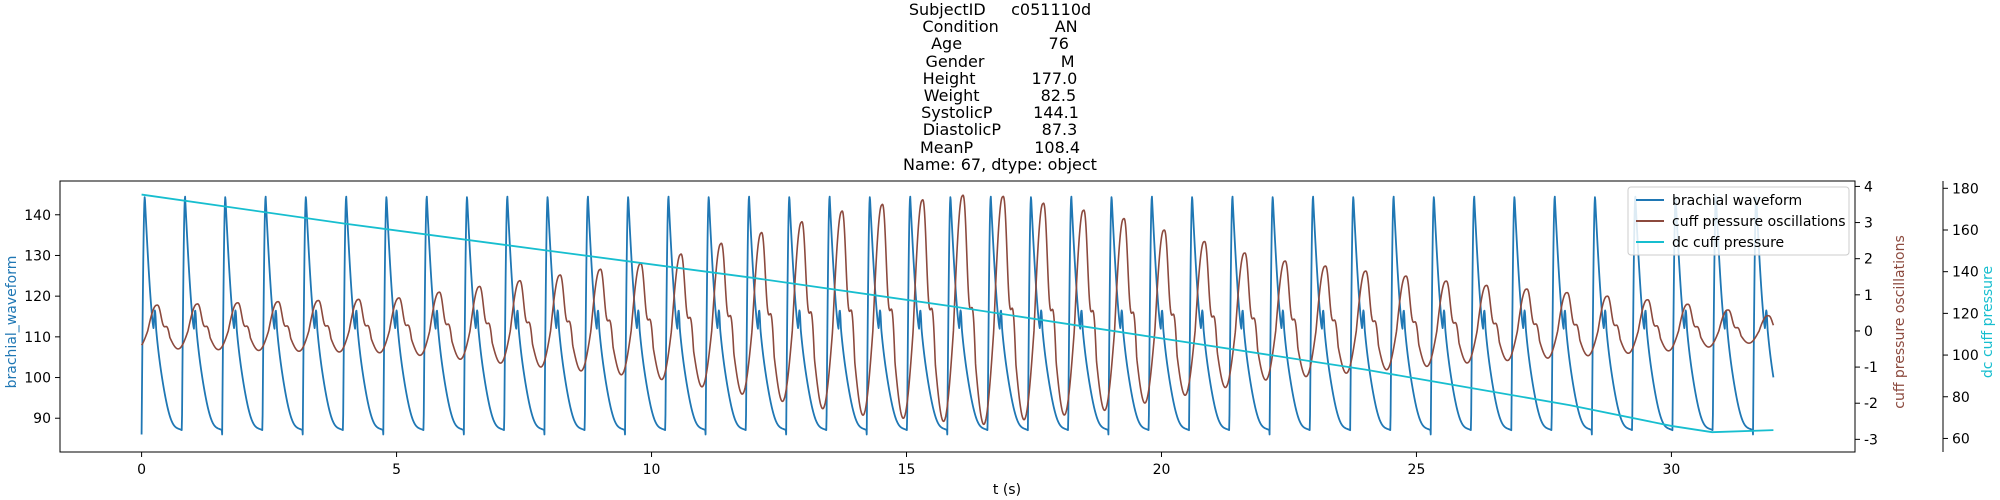 Image resolution: width=2000 pixels, height=500 pixels. What do you see at coordinates (1672, 470) in the screenshot?
I see `x-tick-label: 30` at bounding box center [1672, 470].